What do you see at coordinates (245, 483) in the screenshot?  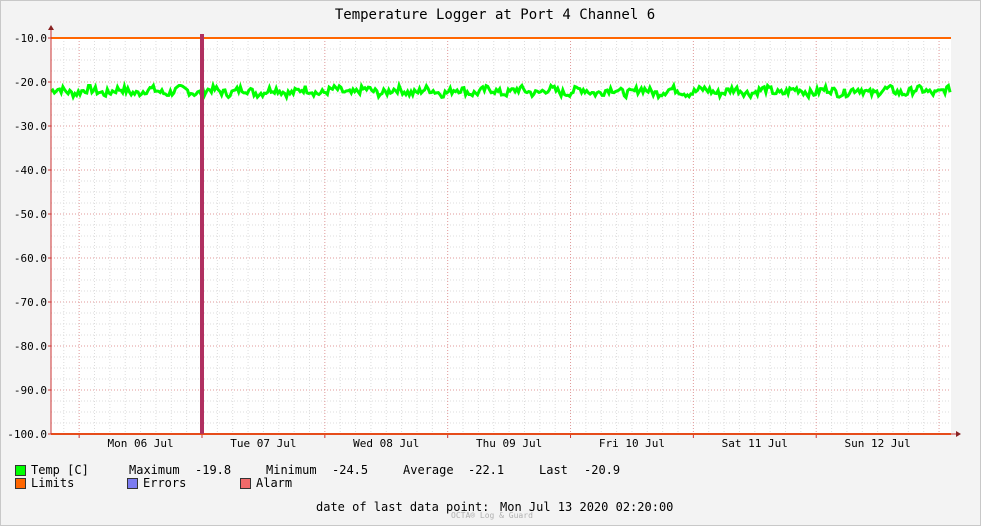 I see `alarm-swatch` at bounding box center [245, 483].